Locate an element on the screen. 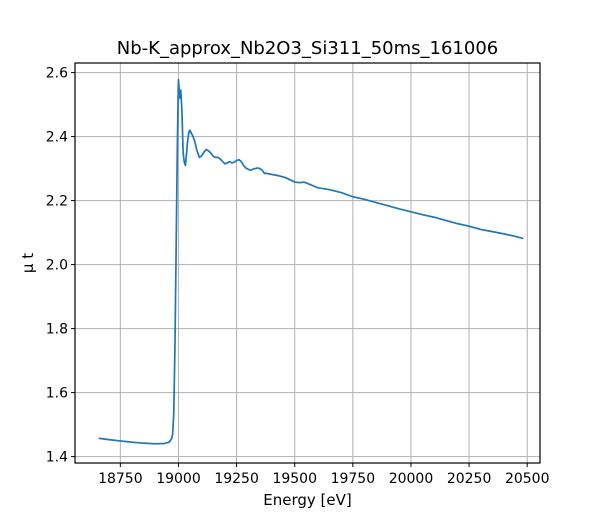  x-tick-label: 20000 is located at coordinates (411, 479).